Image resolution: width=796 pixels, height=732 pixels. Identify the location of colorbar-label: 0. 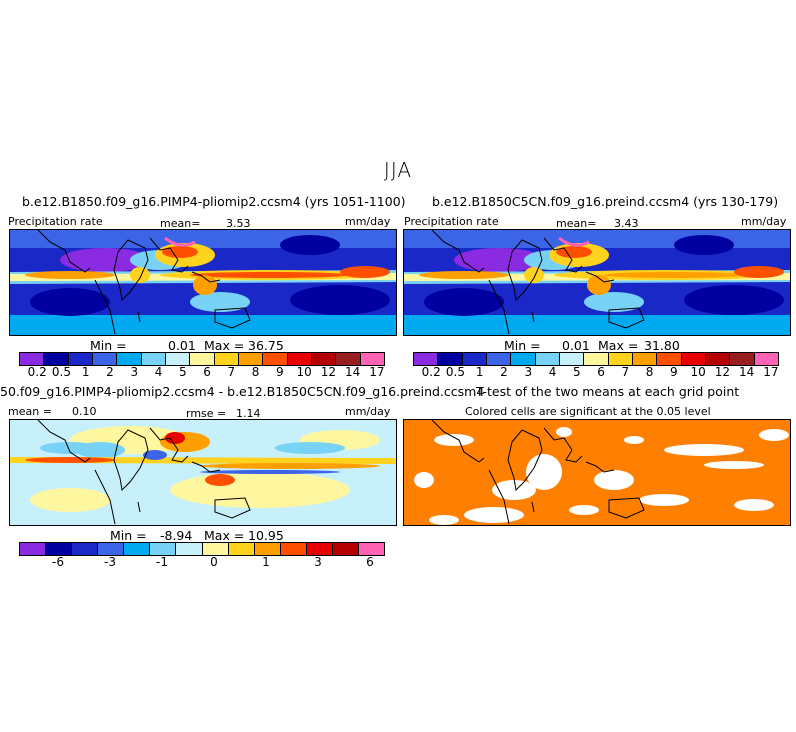
(214, 562).